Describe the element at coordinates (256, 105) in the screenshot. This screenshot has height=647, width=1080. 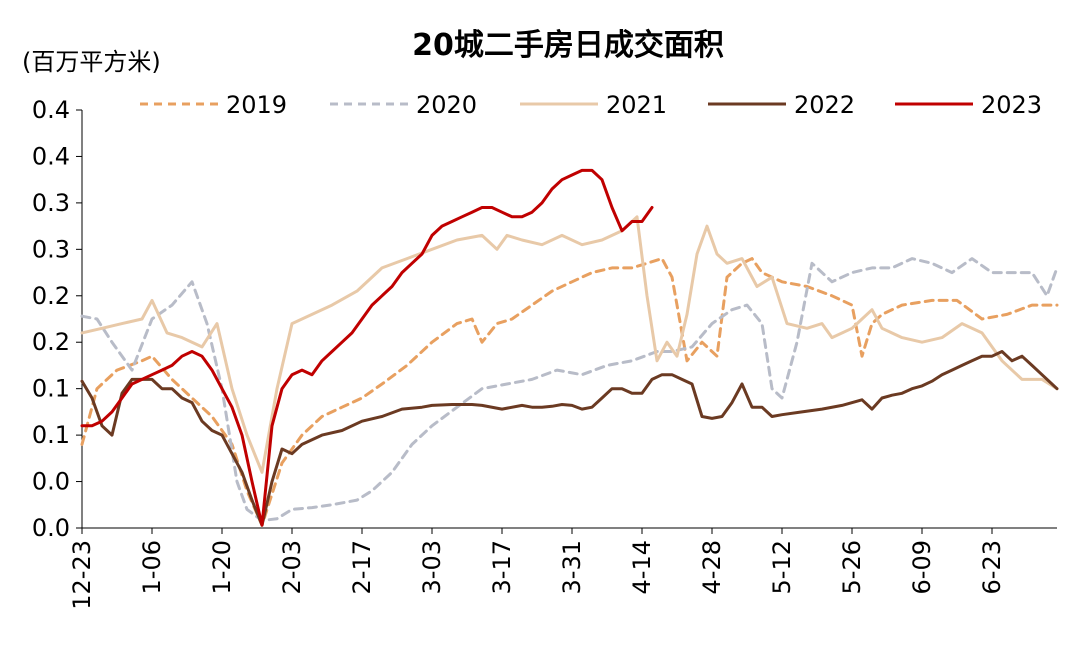
I see `legend-label-2019: 2019` at that location.